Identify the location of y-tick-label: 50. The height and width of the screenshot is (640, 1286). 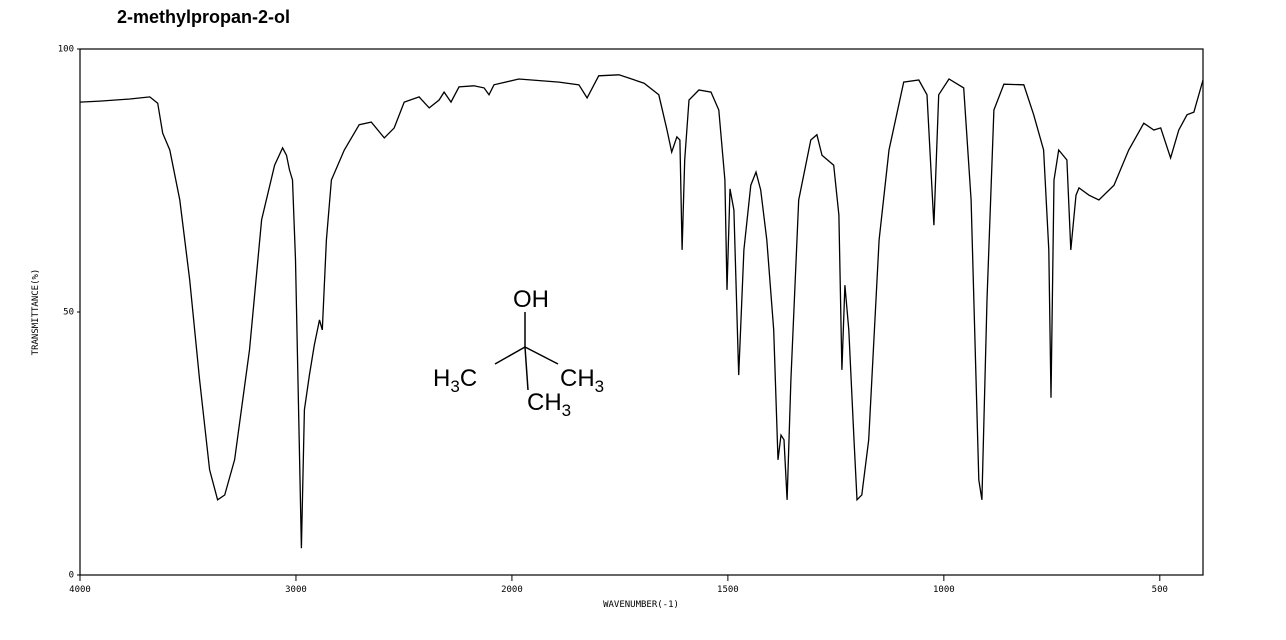
(68, 313).